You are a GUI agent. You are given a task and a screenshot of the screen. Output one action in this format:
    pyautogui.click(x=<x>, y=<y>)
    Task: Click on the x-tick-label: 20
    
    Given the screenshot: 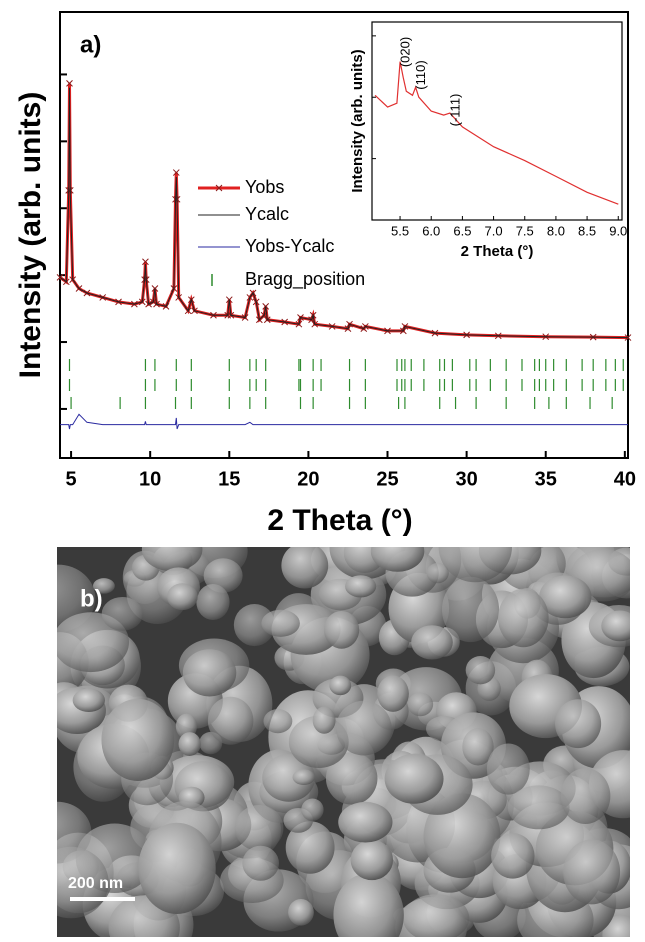 What is the action you would take?
    pyautogui.click(x=308, y=479)
    